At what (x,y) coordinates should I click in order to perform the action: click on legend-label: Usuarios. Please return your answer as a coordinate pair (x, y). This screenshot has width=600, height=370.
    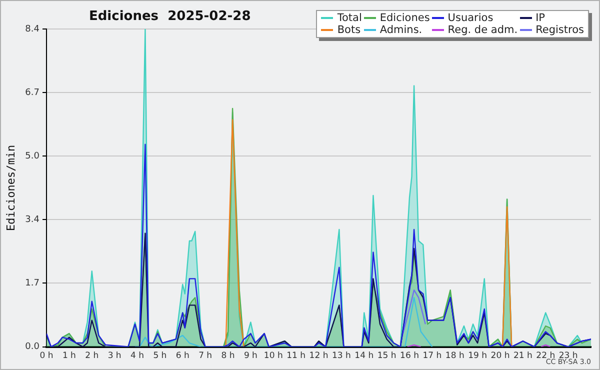
    Looking at the image, I should click on (470, 18).